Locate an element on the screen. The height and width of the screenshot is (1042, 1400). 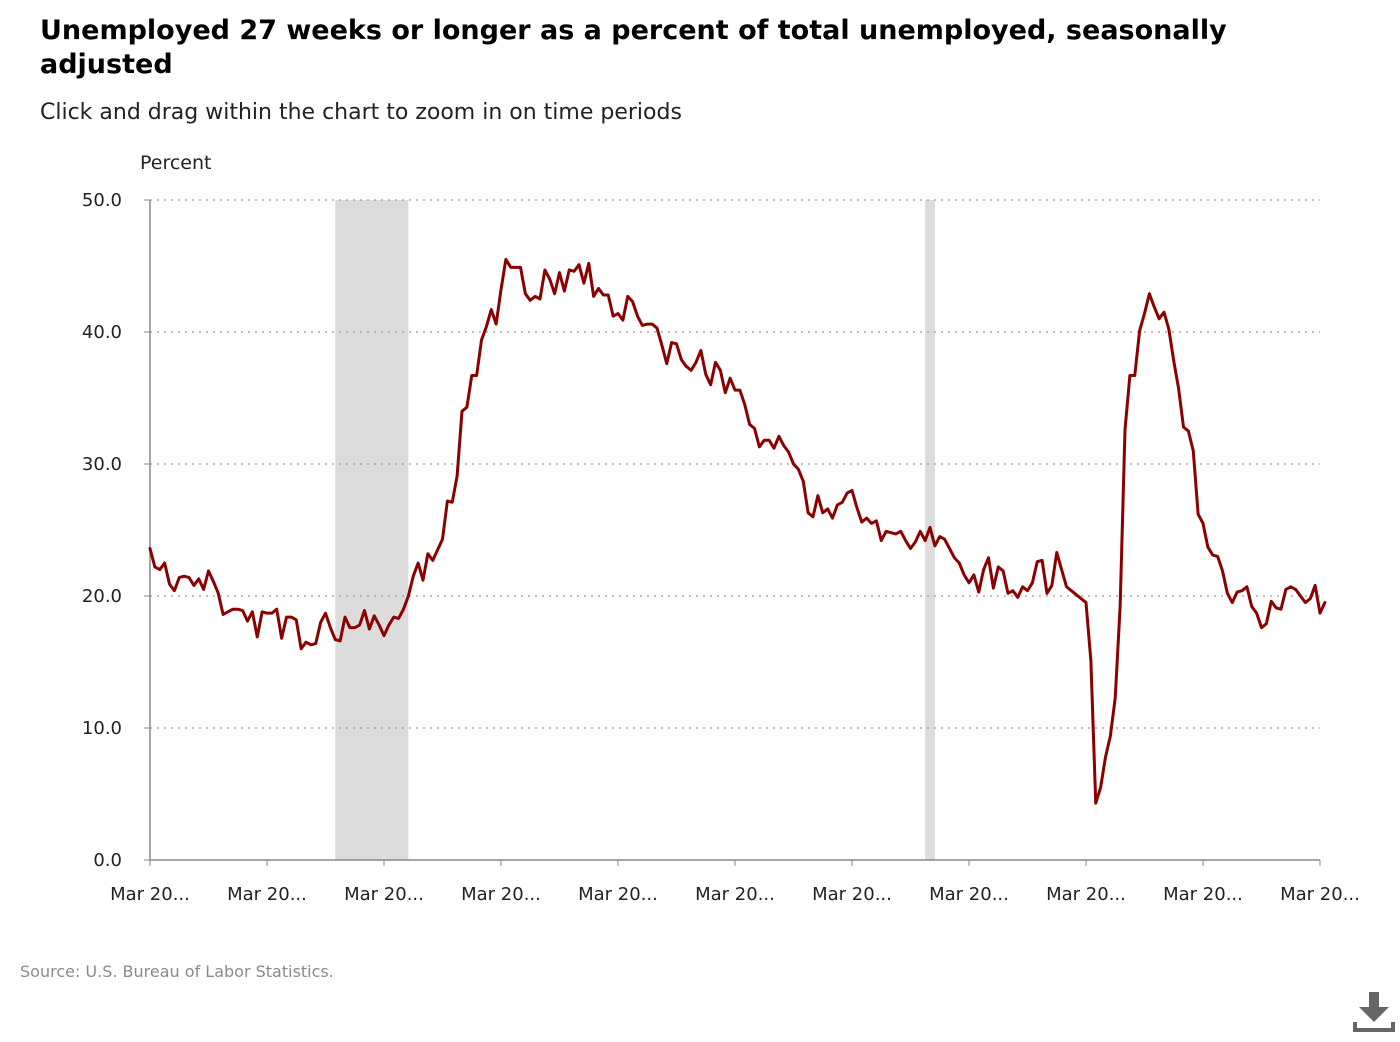
y-tick-label-5: 50.0 is located at coordinates (102, 200).